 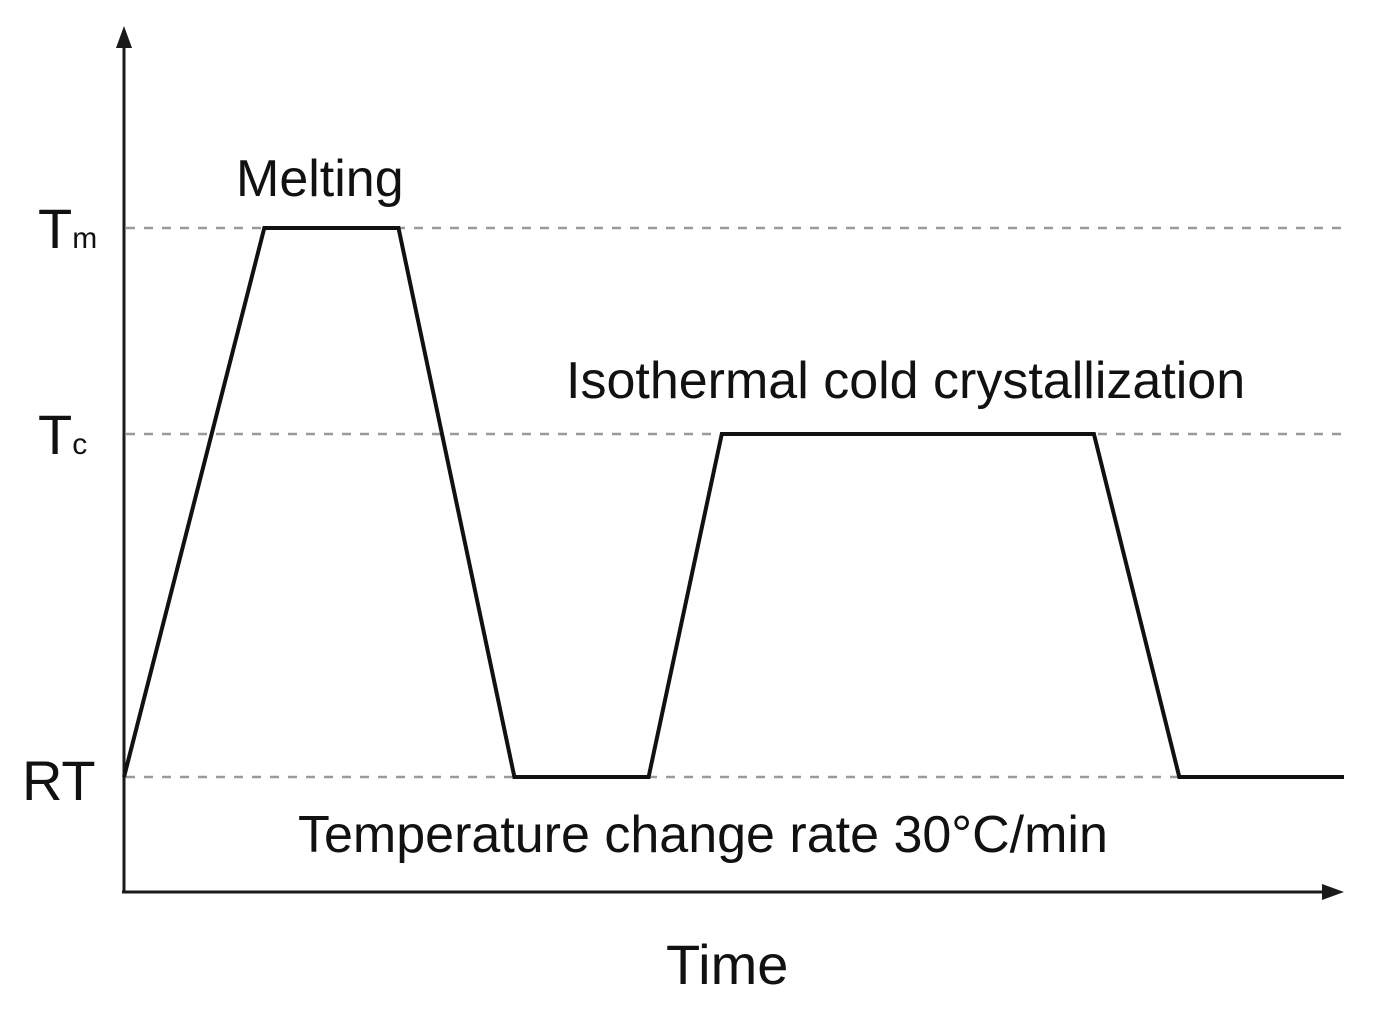 I want to click on rate-annotation: Temperature change rate 30°C/min, so click(x=703, y=835).